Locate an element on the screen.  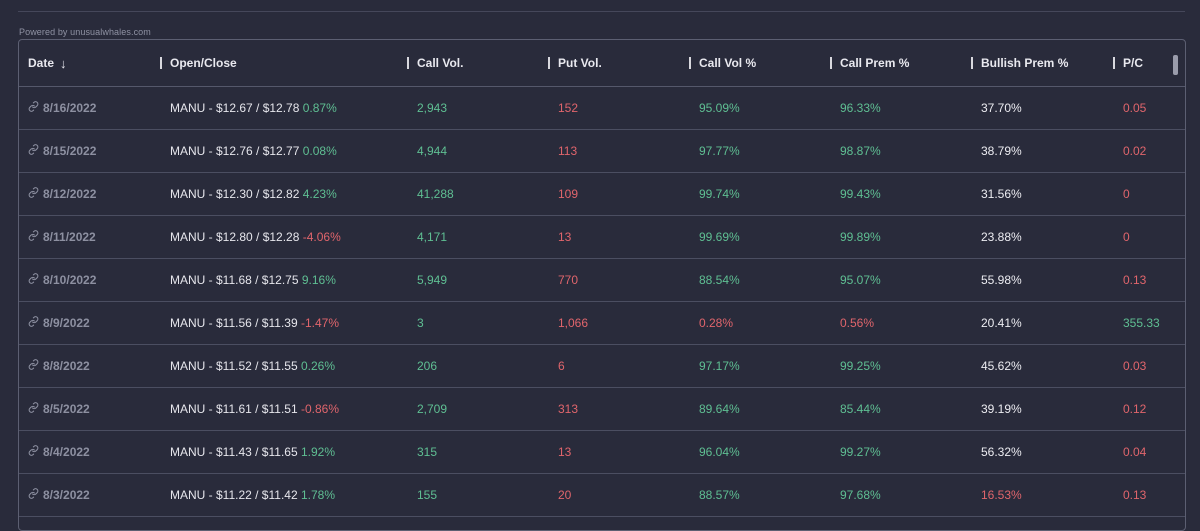
horizontal-scrollbar-thumb is located at coordinates (1175, 65).